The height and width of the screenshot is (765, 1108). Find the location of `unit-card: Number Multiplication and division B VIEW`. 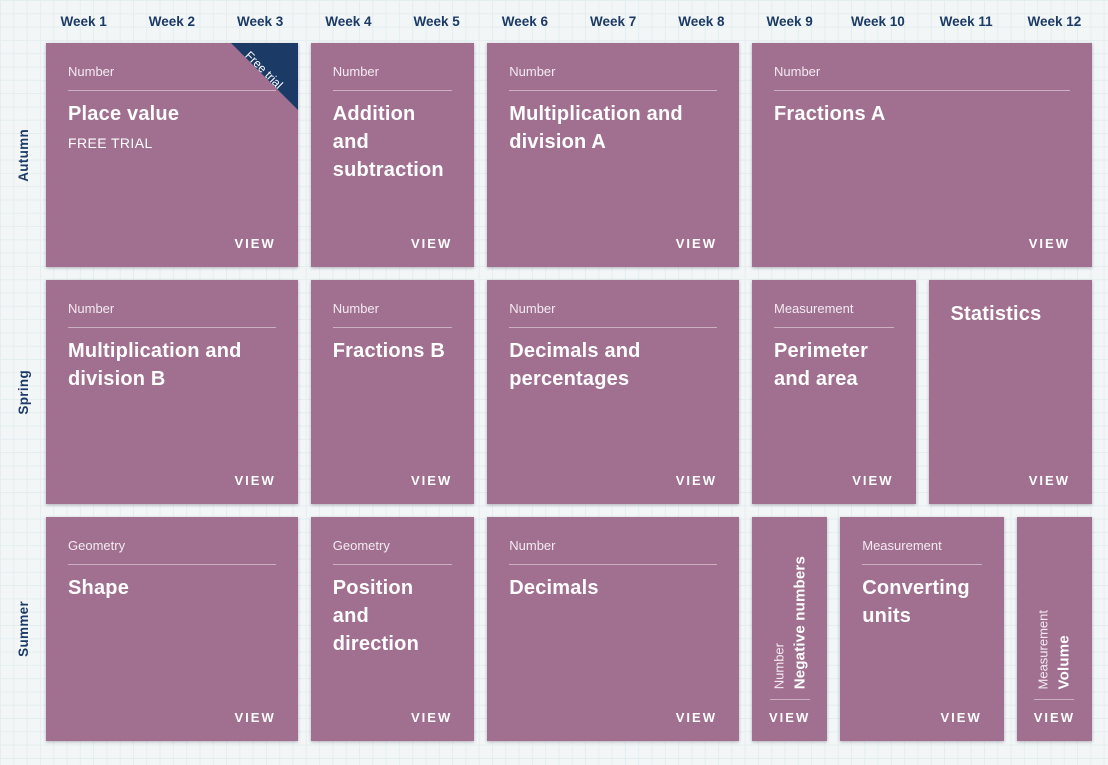

unit-card: Number Multiplication and division B VIEW is located at coordinates (172, 392).